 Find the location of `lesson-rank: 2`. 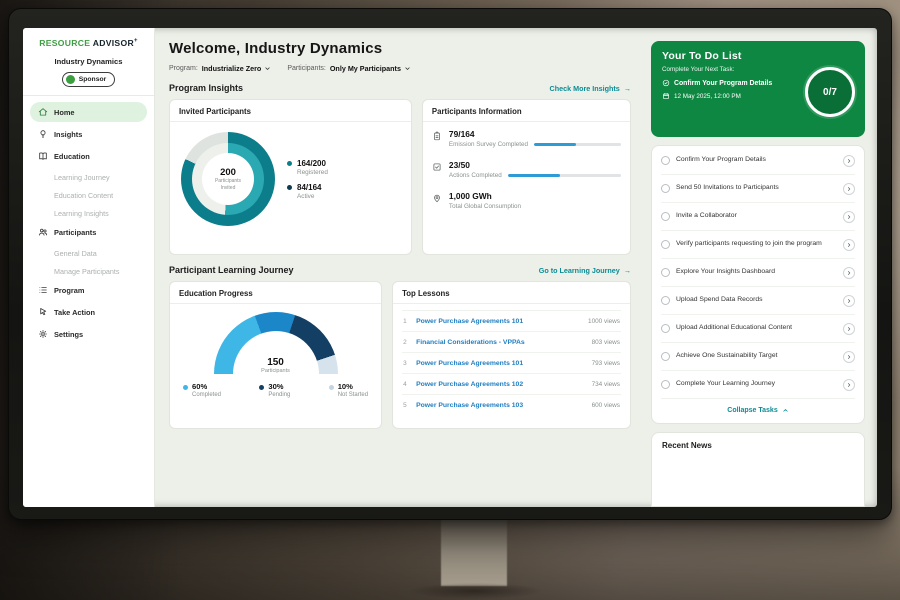

lesson-rank: 2 is located at coordinates (405, 342).